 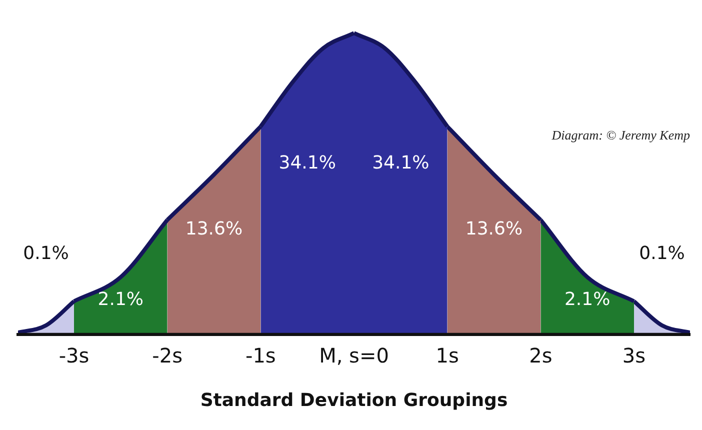 I want to click on x-tick-label: -3s, so click(x=74, y=356).